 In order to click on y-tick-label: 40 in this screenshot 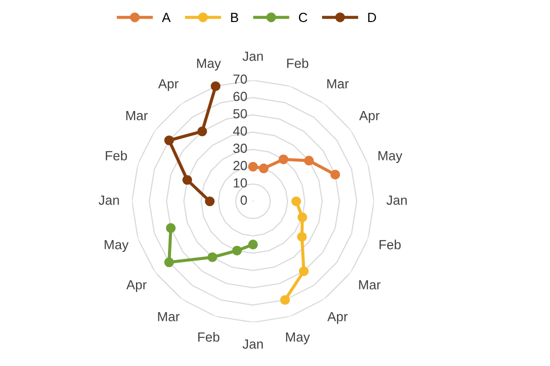, I will do `click(240, 131)`.